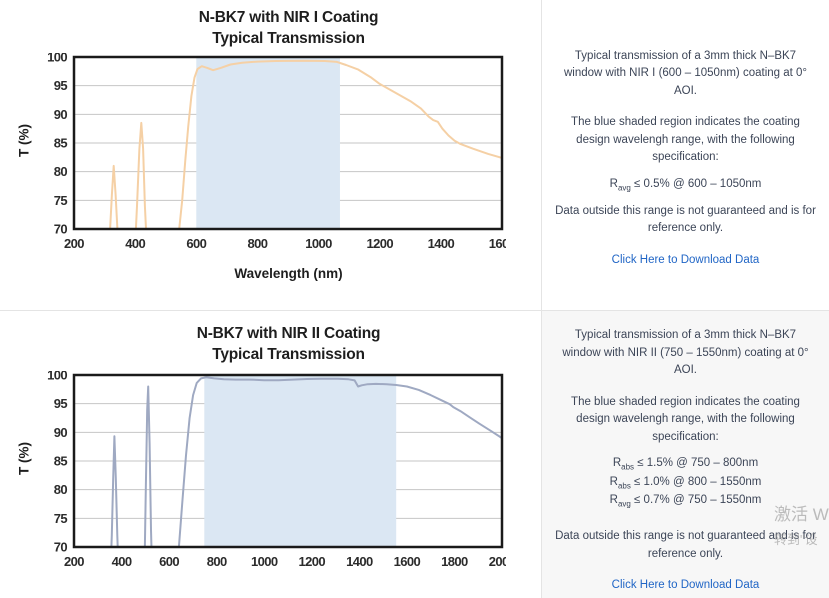 Image resolution: width=829 pixels, height=598 pixels. I want to click on spec-list: Ravg ≤ 0.5% @ 600 – 1050nm, so click(686, 185).